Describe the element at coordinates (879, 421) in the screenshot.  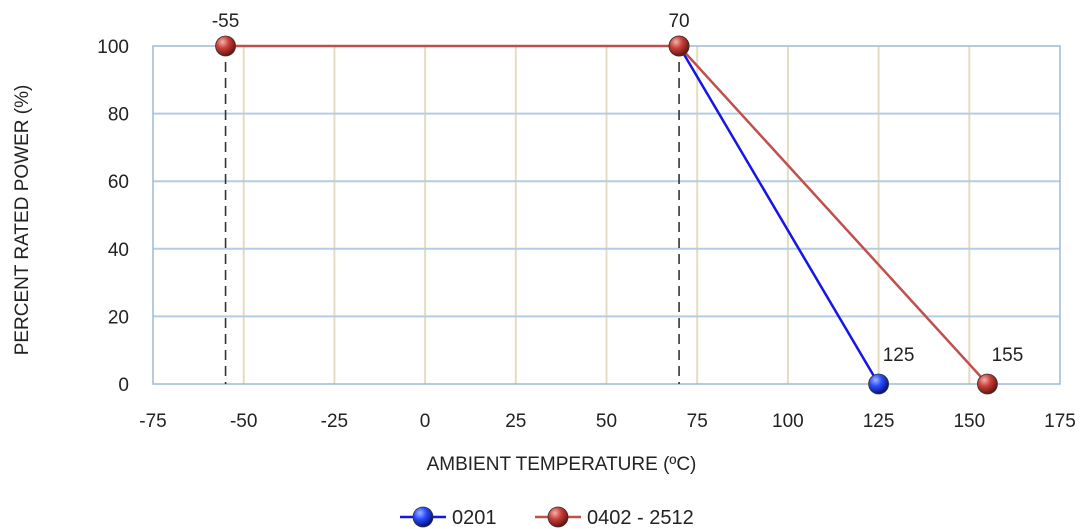
I see `x-tick-label: 125` at that location.